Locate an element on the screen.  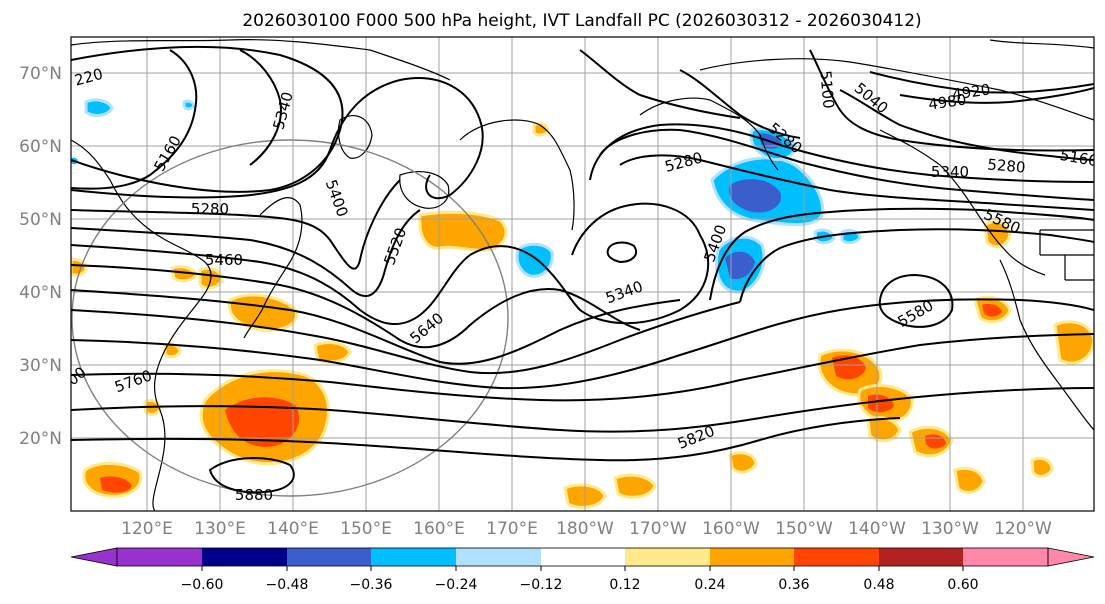
lon-label: 150°W is located at coordinates (804, 529).